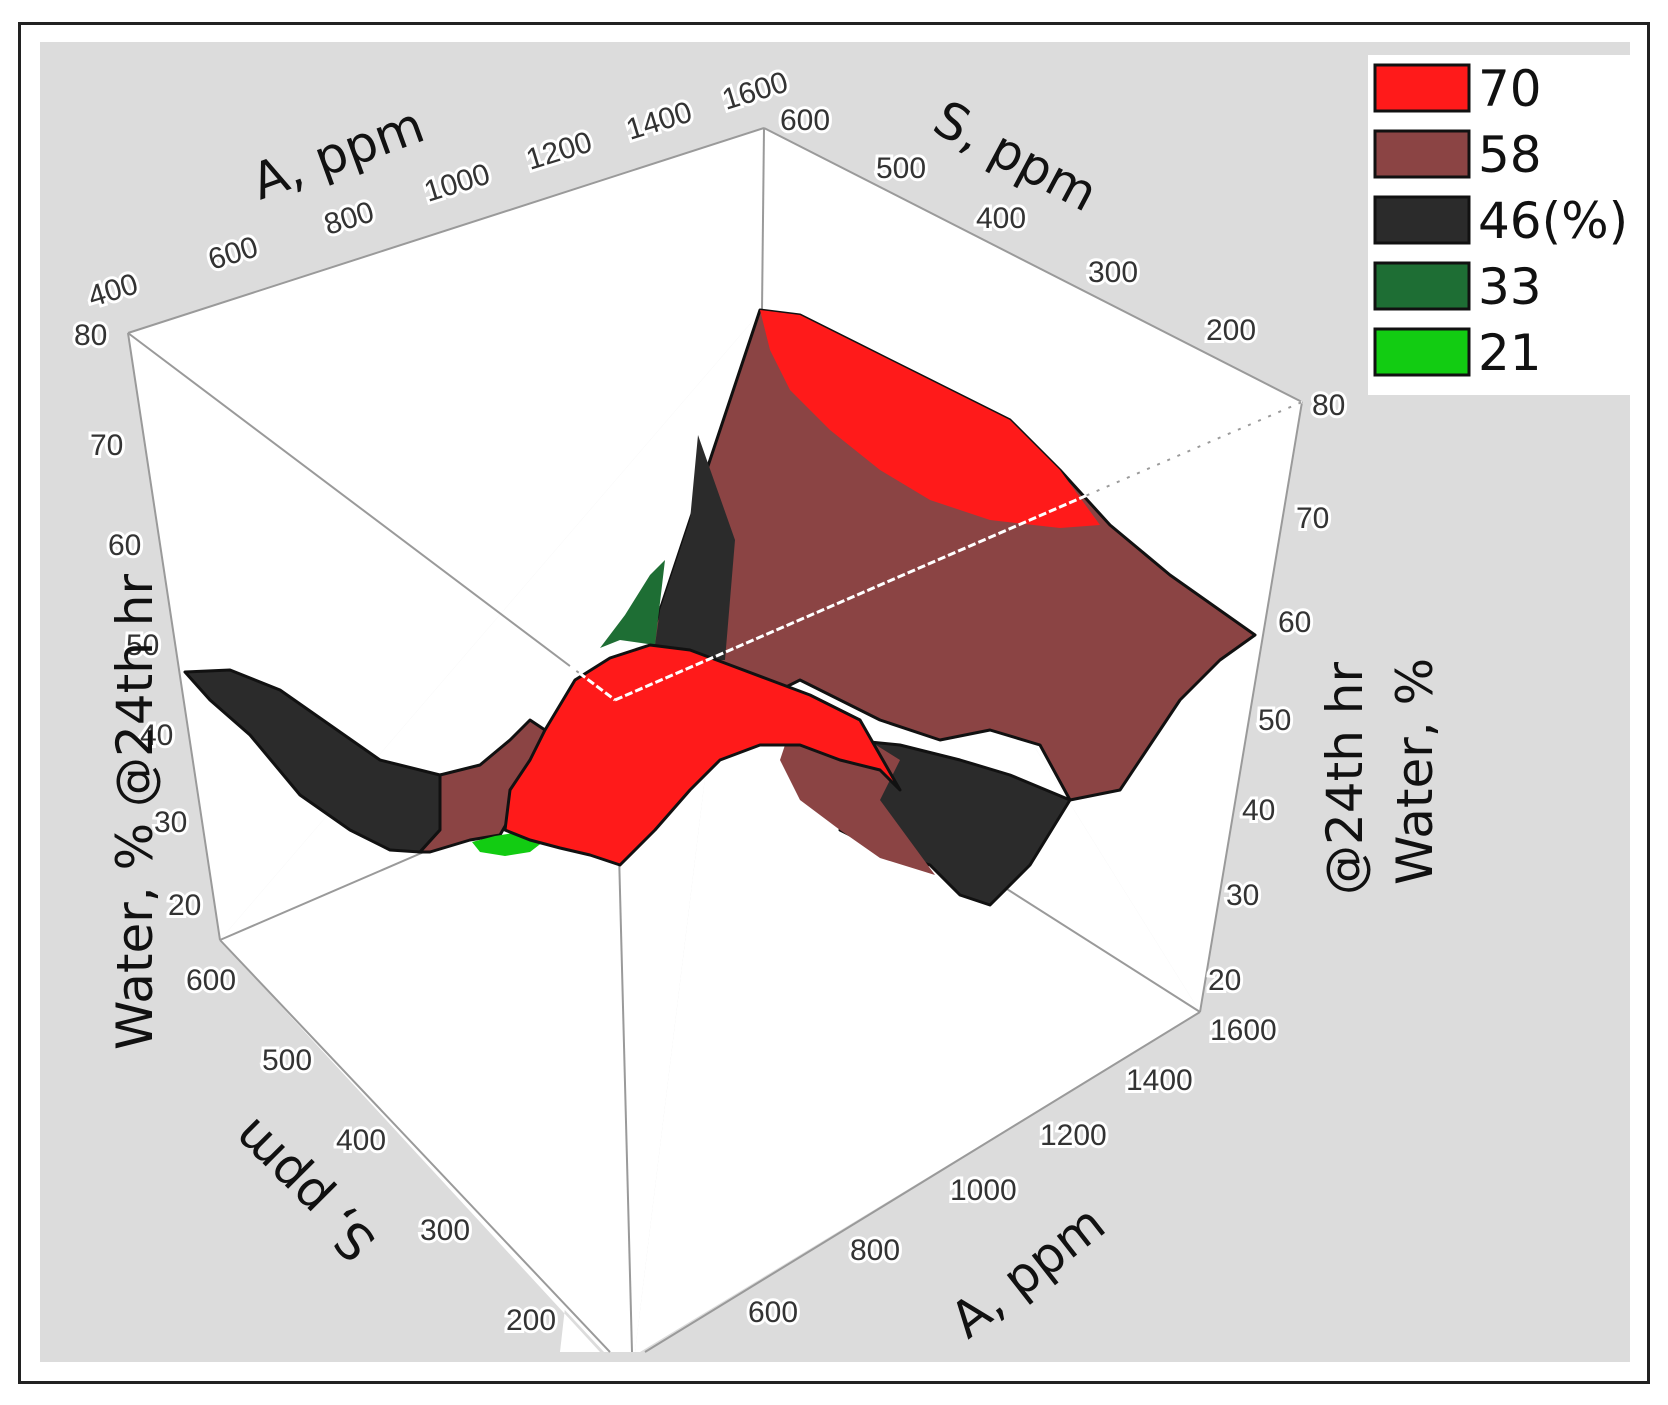 The image size is (1668, 1405). Describe the element at coordinates (1510, 353) in the screenshot. I see `legend-label-21: 21` at that location.